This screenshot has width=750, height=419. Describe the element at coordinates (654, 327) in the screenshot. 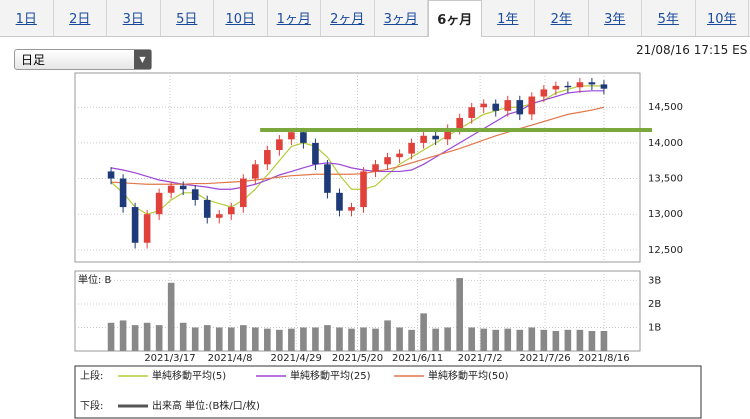

I see `volume-tick-label: 1B` at that location.